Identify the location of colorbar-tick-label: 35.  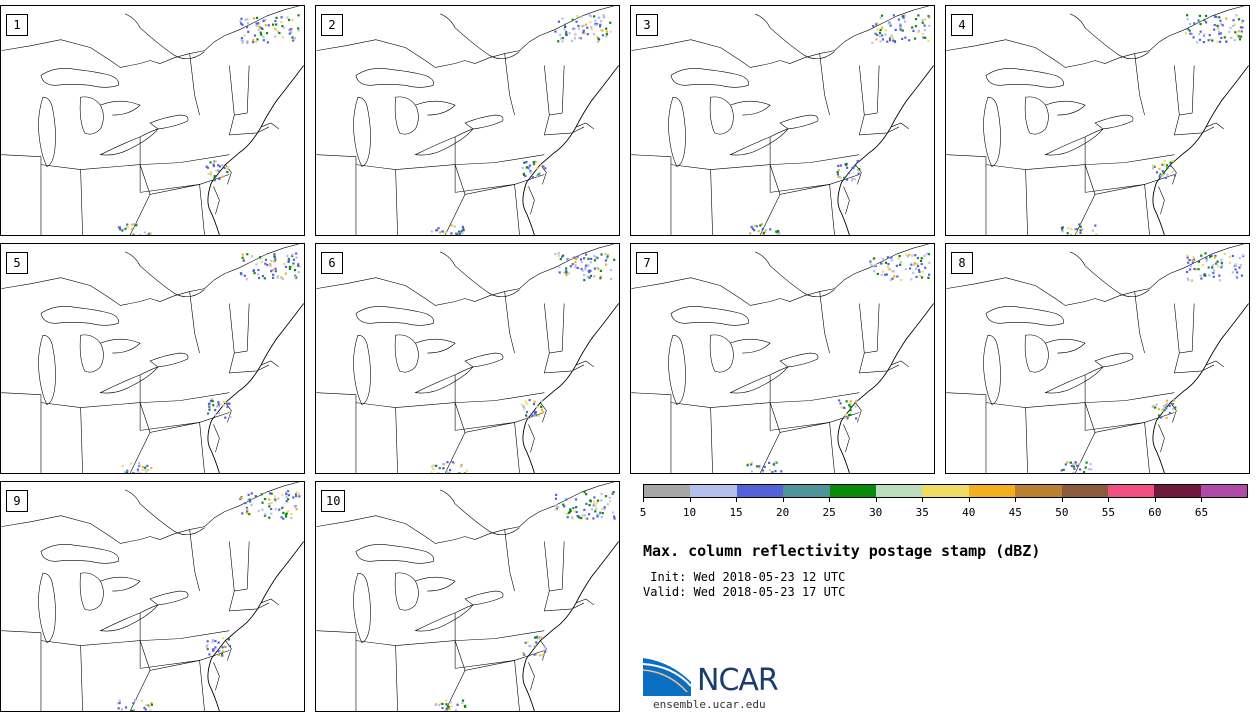
(922, 512).